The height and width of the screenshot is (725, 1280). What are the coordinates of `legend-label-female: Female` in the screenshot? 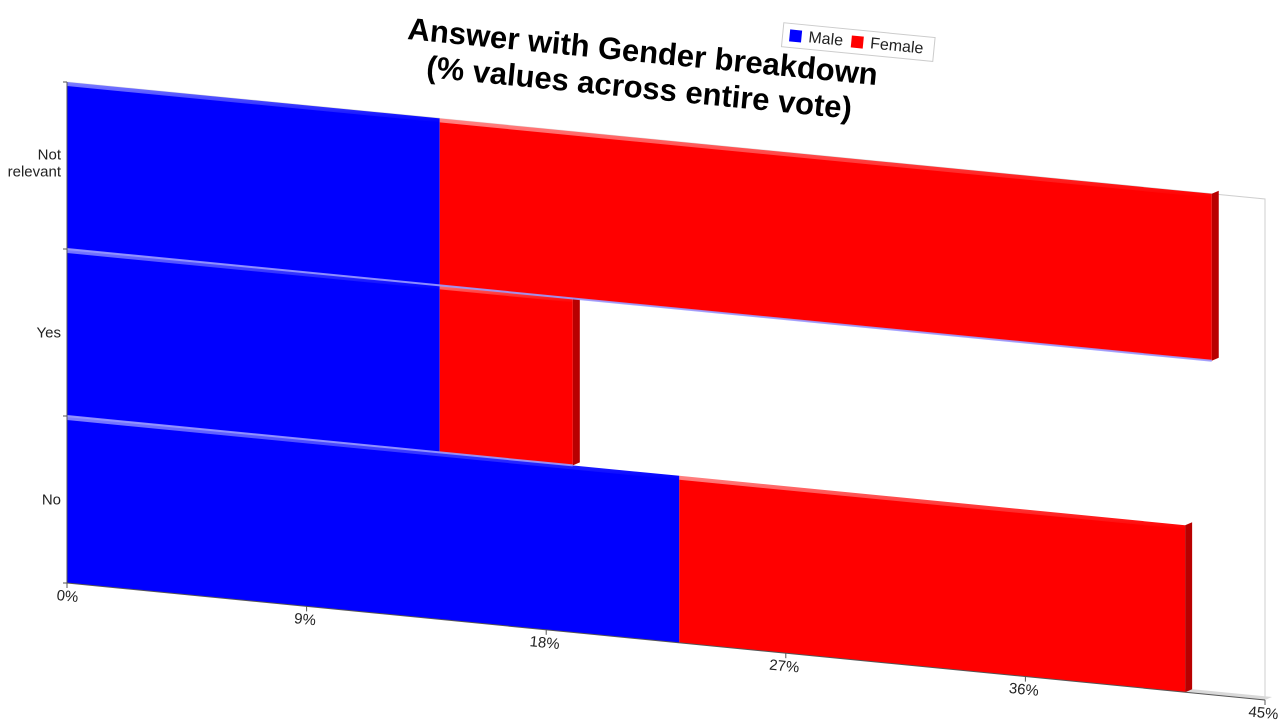 It's located at (896, 46).